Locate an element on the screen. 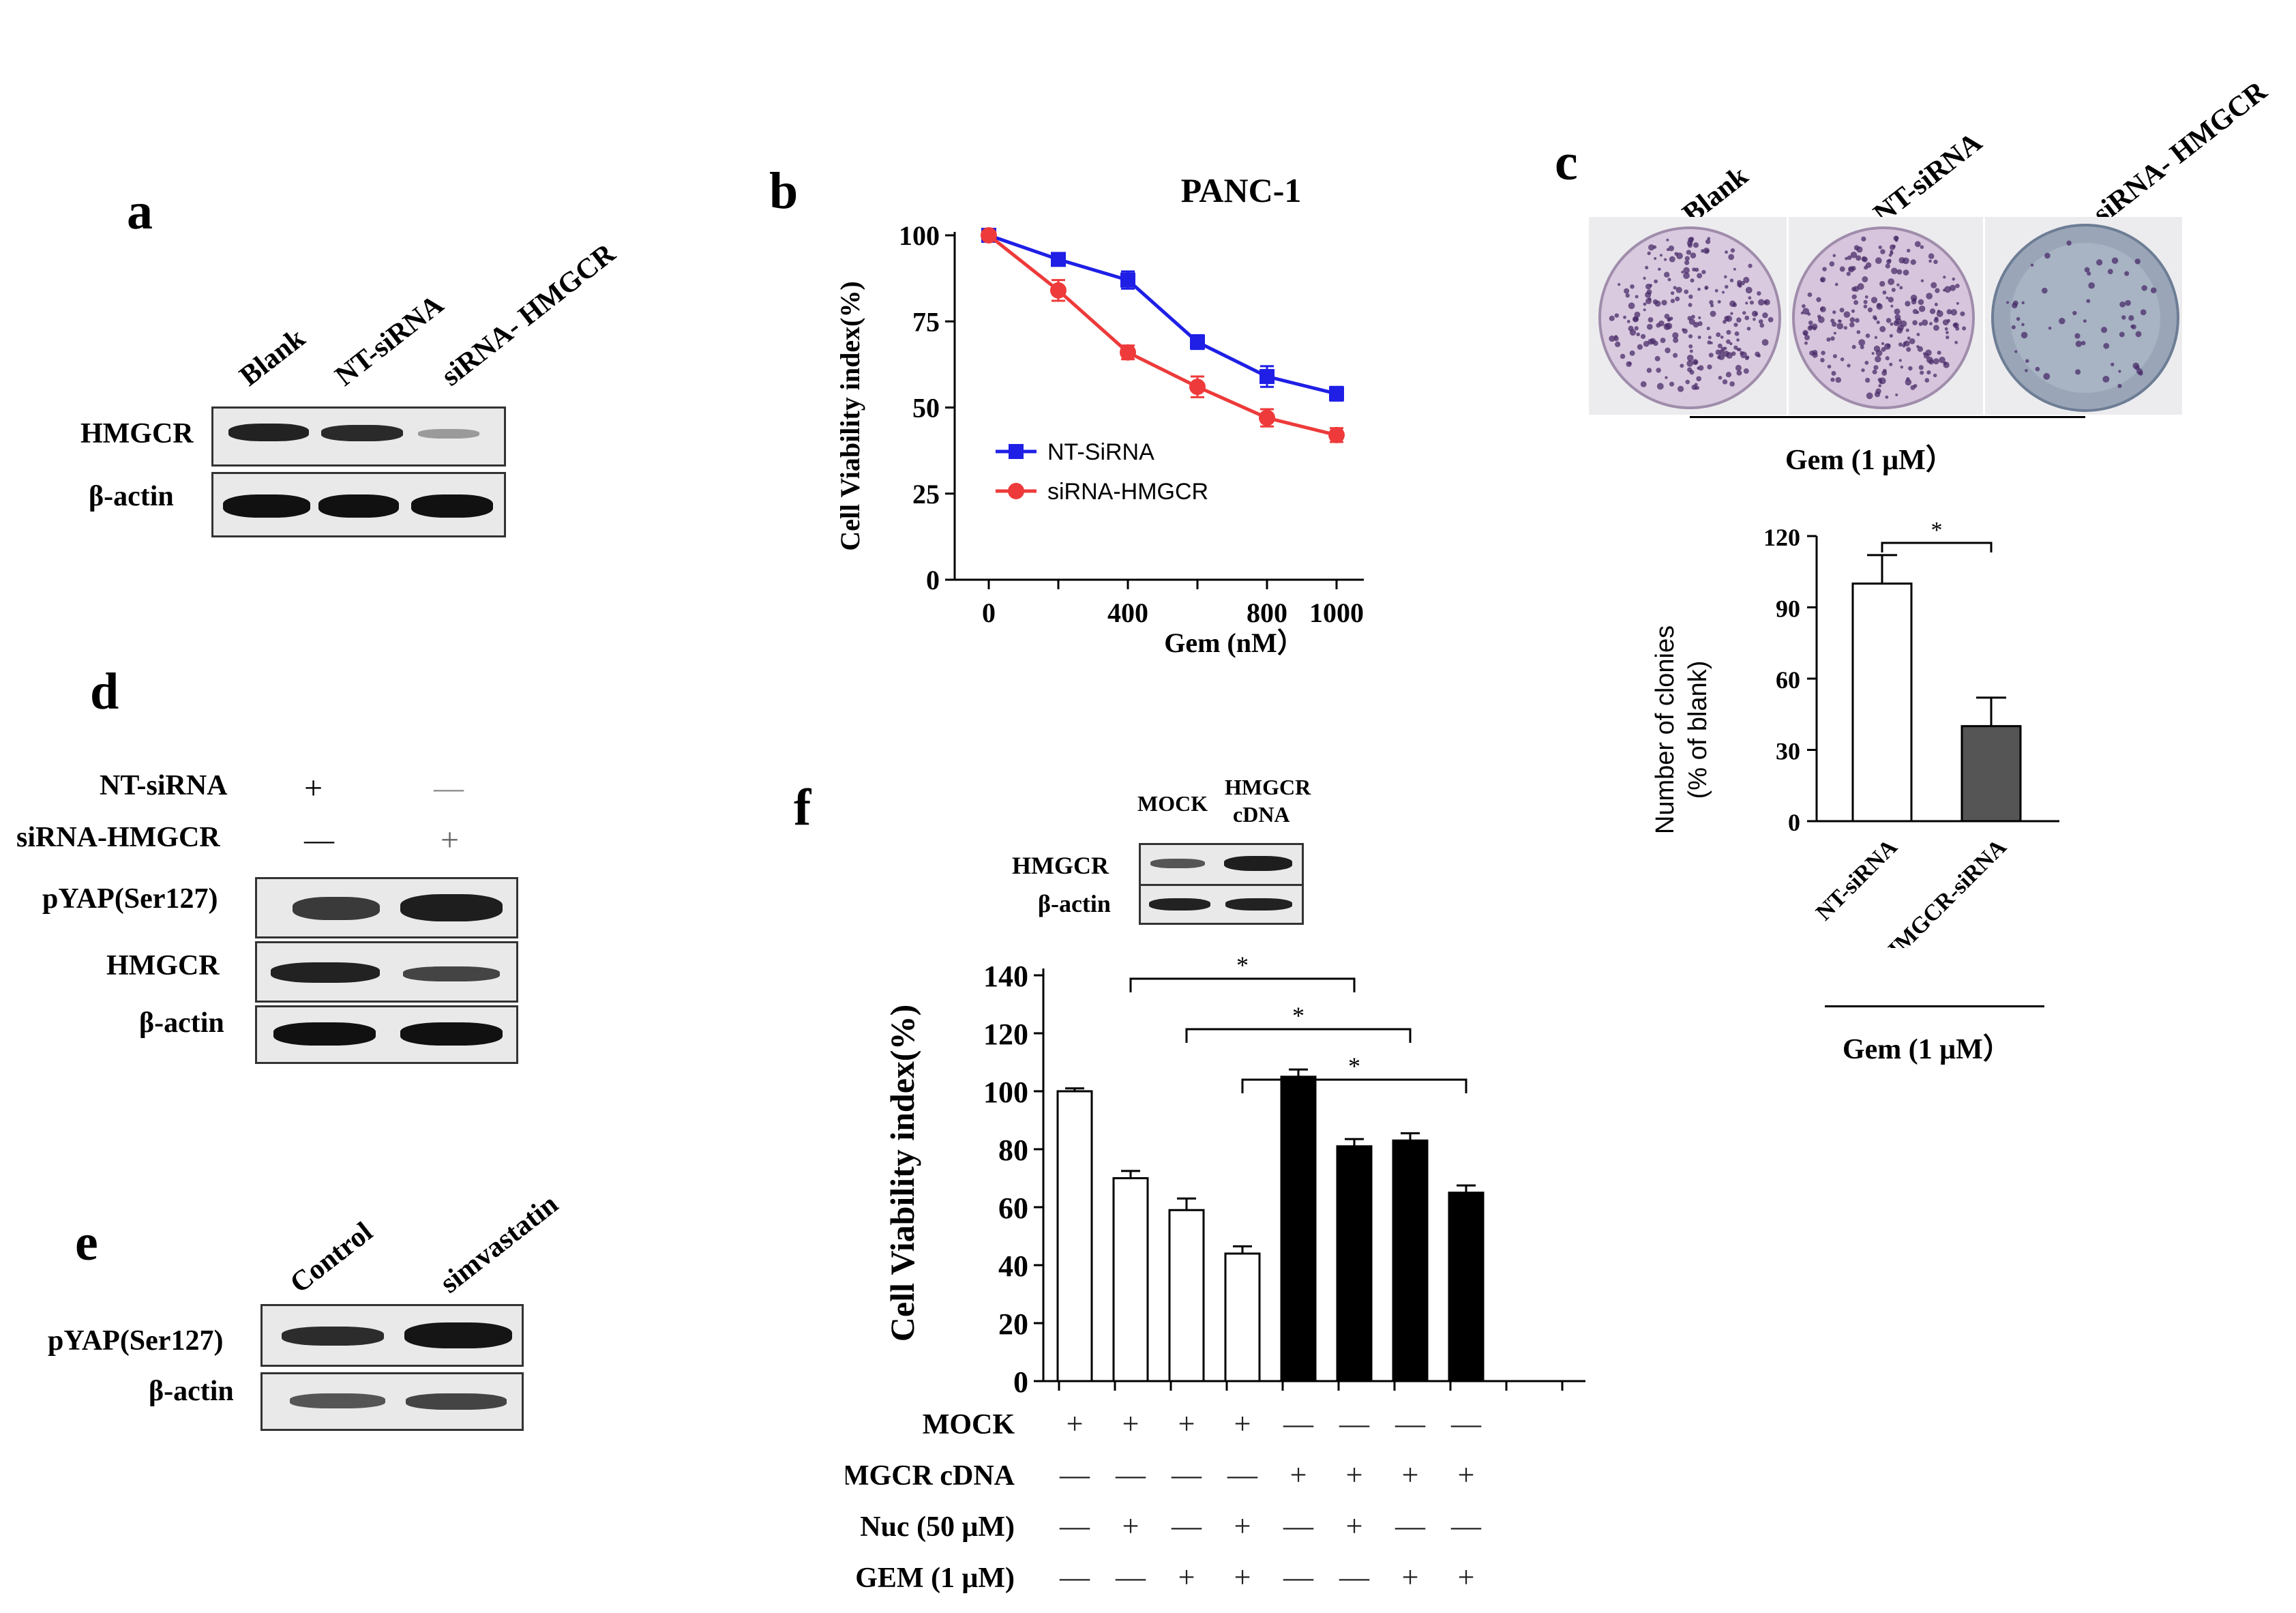 This screenshot has width=2296, height=1613. y-axis-label: Cell Viability index(%) is located at coordinates (850, 416).